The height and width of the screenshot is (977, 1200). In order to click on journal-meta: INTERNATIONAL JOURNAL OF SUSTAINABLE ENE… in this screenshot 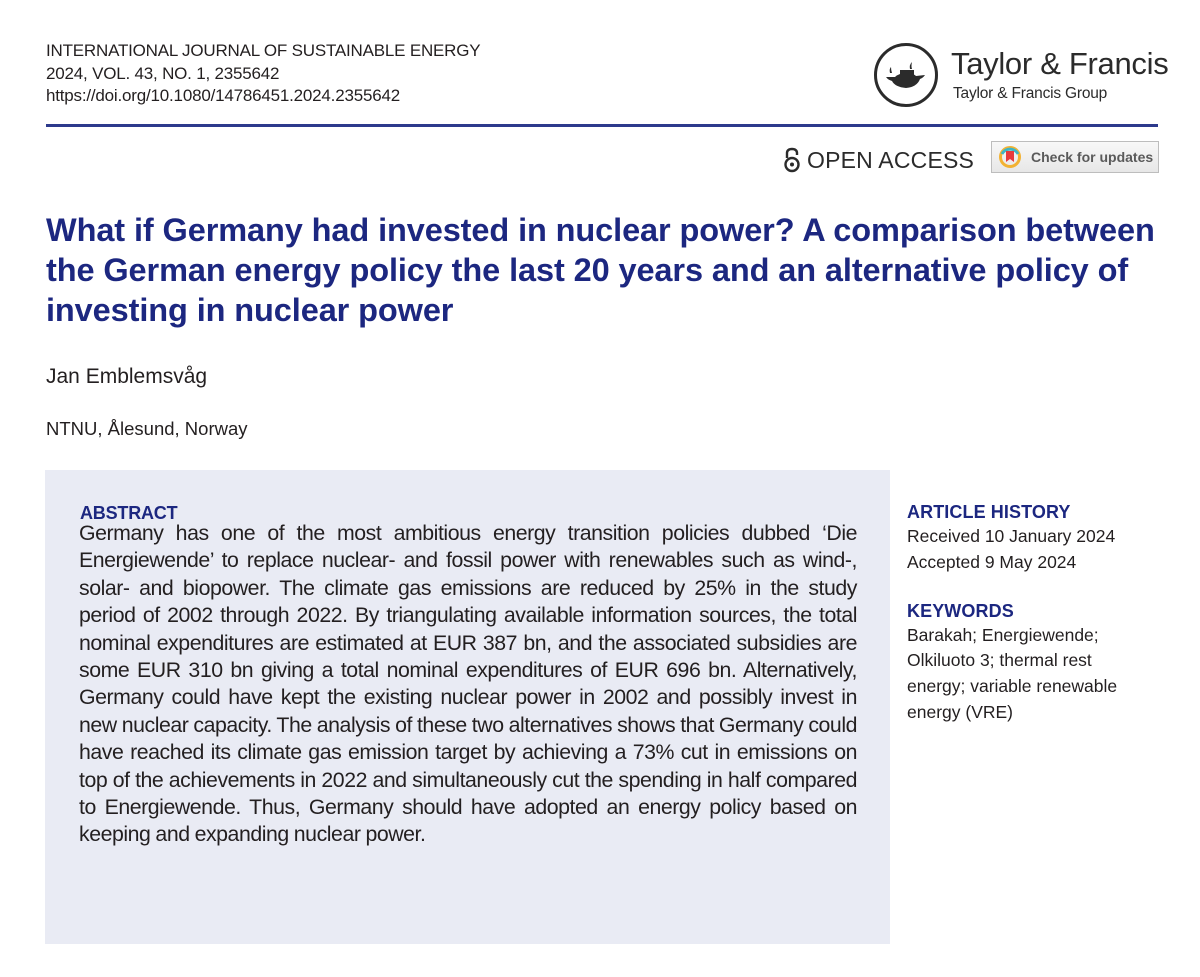, I will do `click(263, 74)`.